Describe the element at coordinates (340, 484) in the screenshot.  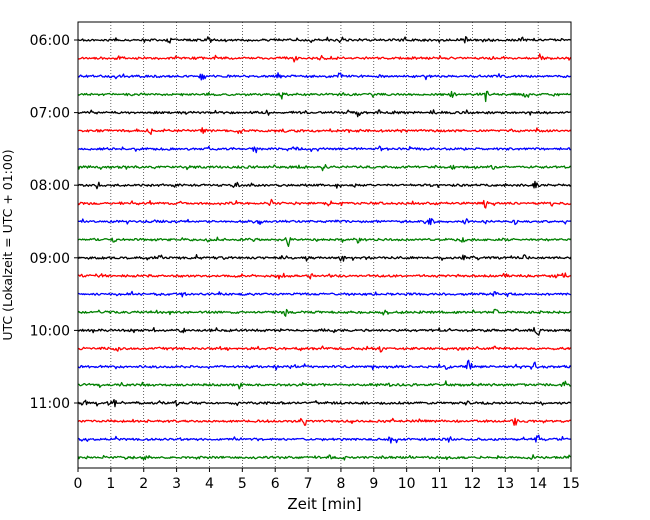
I see `x-tick-label: 8` at that location.